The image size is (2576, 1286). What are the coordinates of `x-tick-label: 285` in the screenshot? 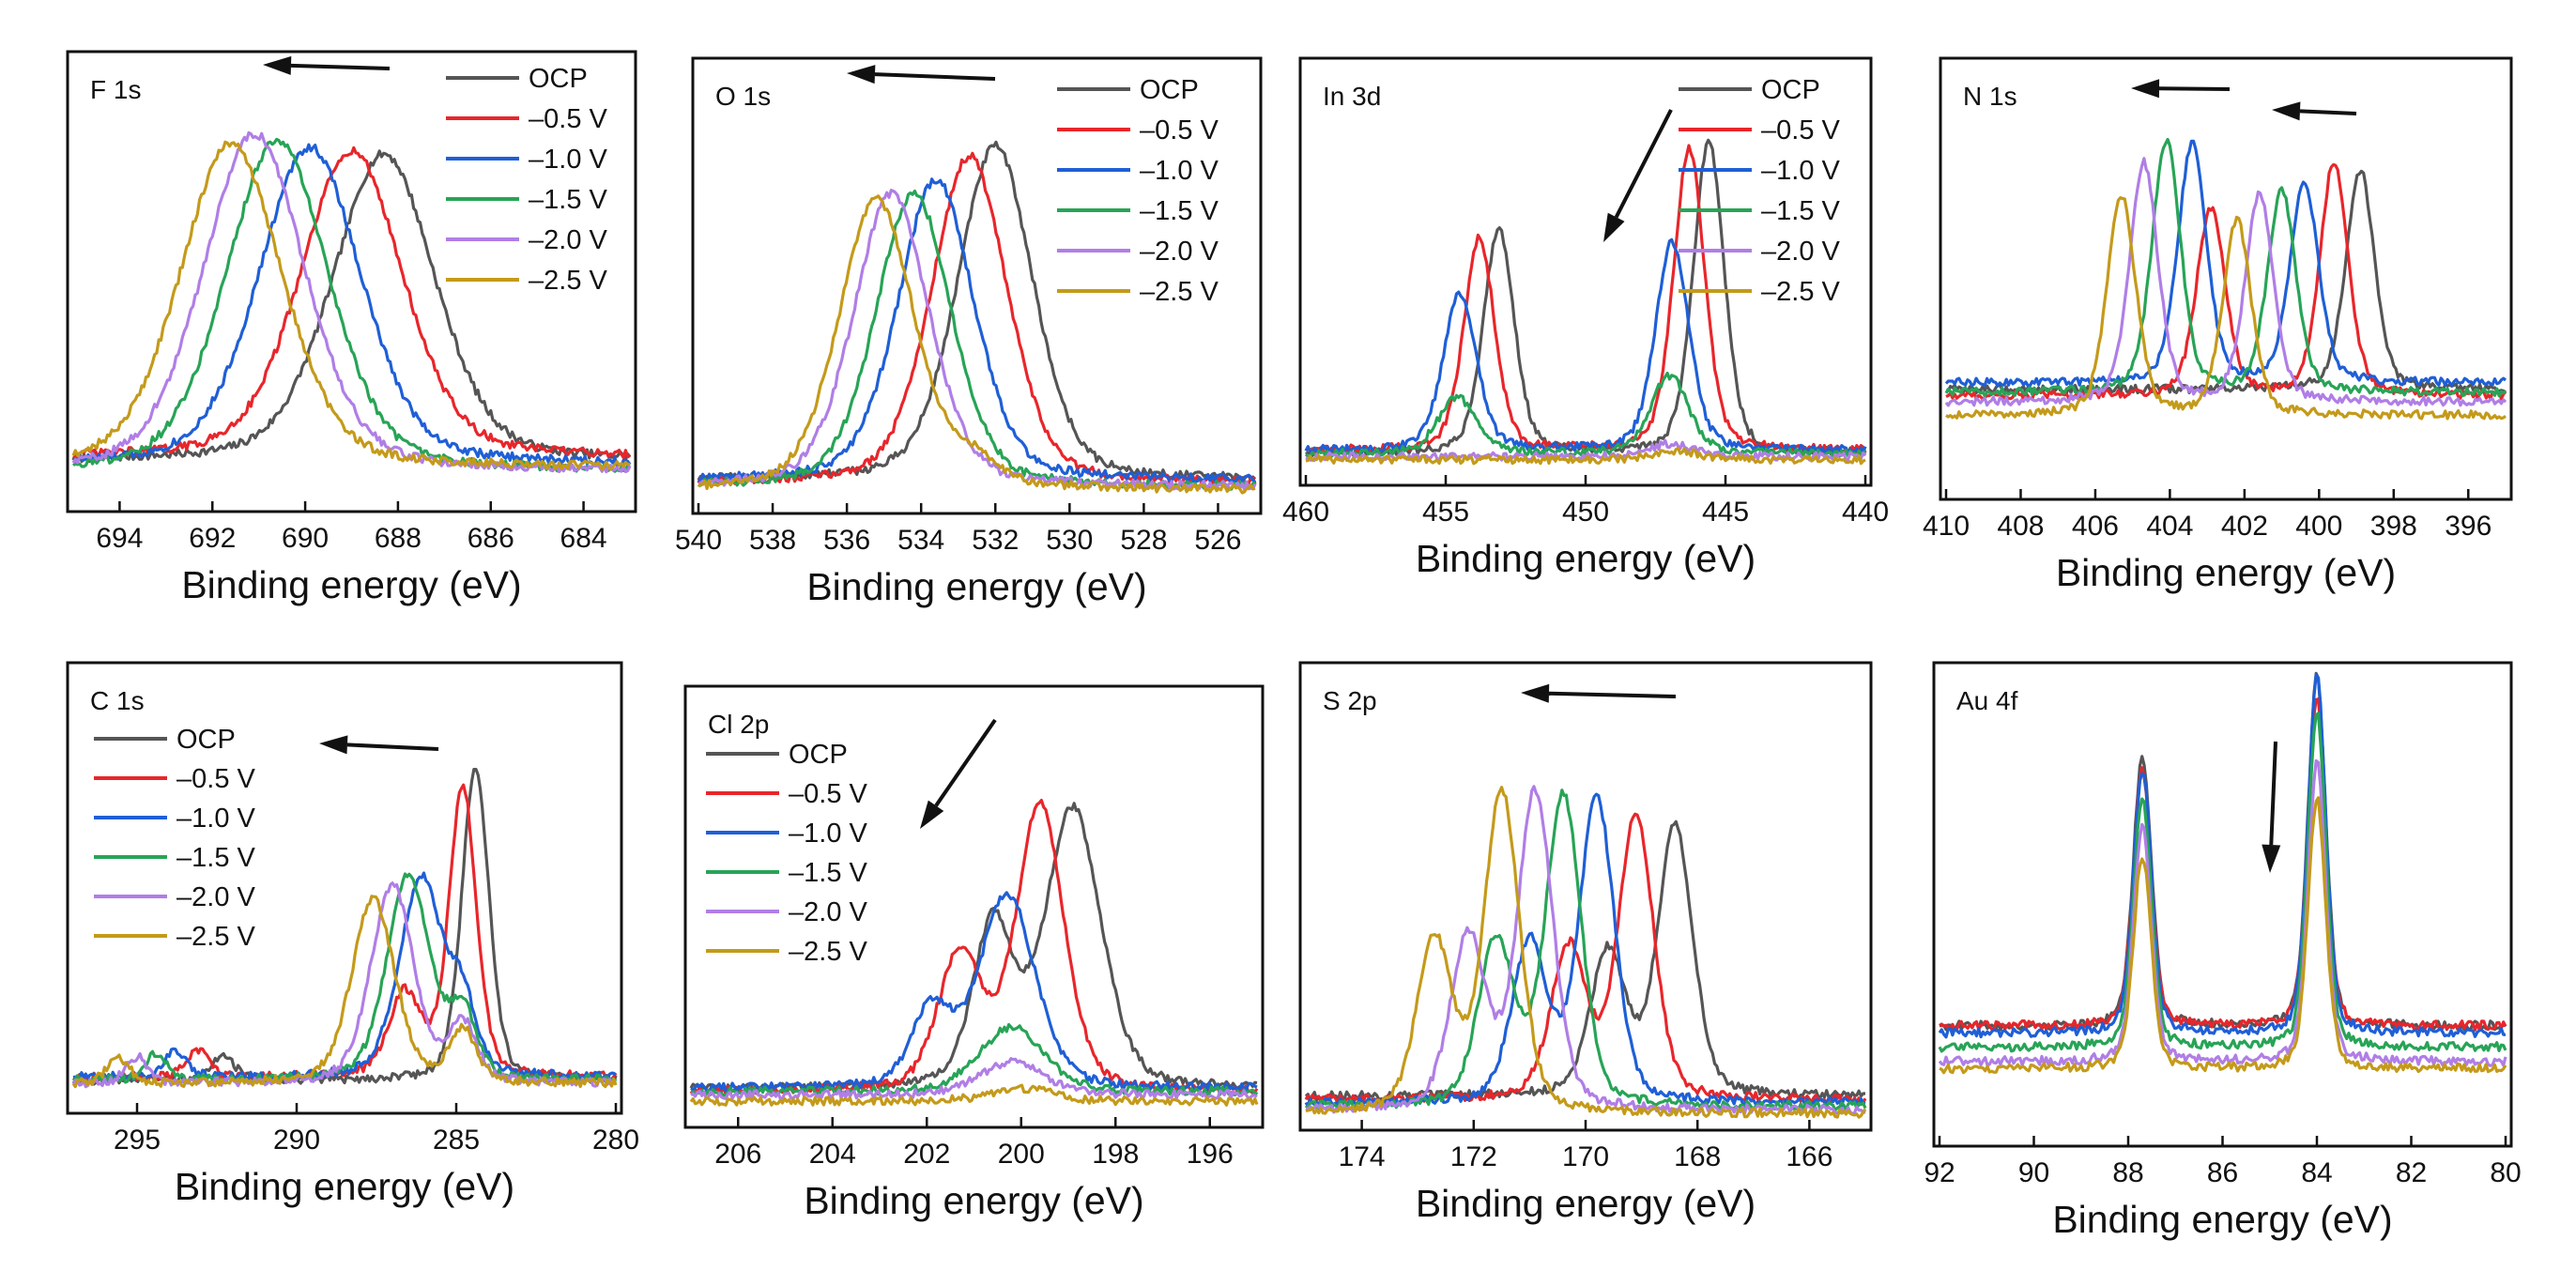 It's located at (457, 1140).